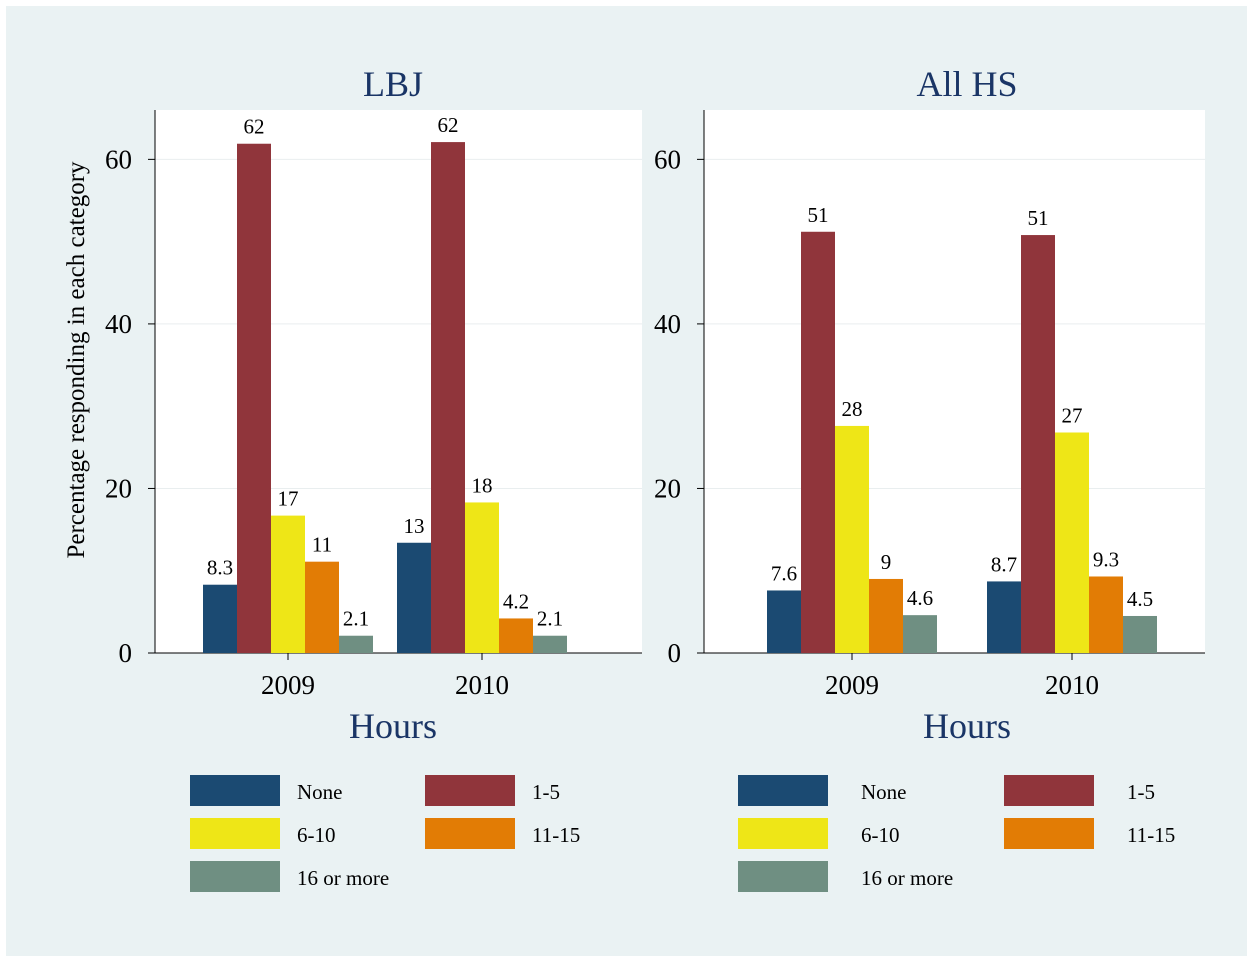  I want to click on panel1-bar-value-label: 11, so click(322, 545).